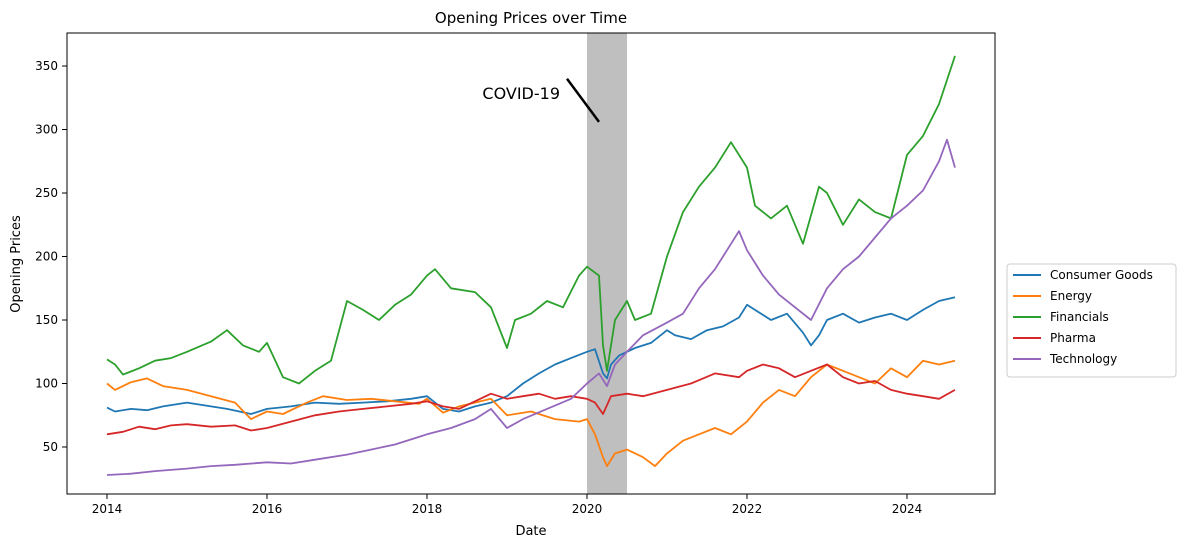 The height and width of the screenshot is (551, 1184). Describe the element at coordinates (1073, 338) in the screenshot. I see `legend-label: Pharma` at that location.